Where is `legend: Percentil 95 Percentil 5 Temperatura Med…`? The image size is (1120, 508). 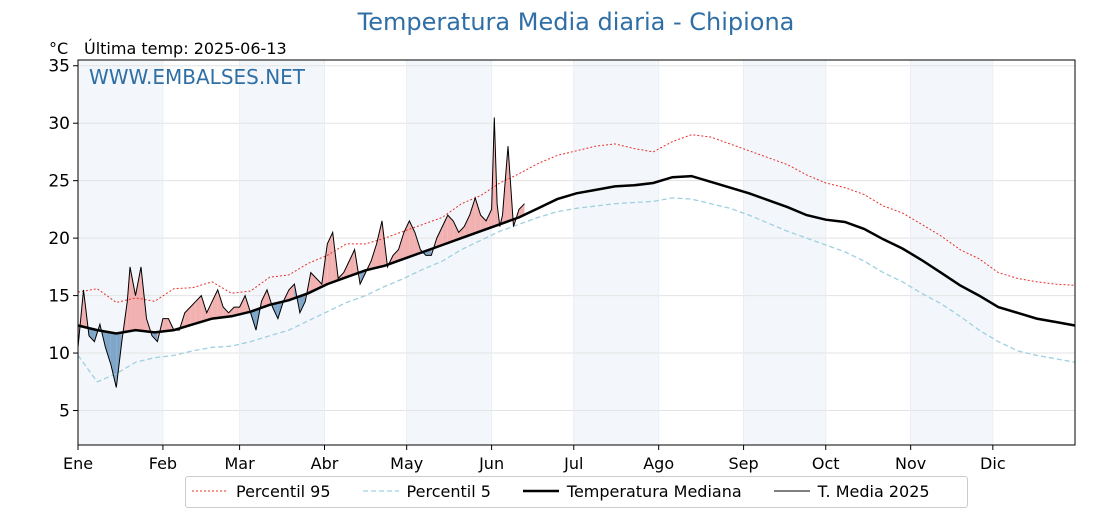
legend: Percentil 95 Percentil 5 Temperatura Med… is located at coordinates (576, 492).